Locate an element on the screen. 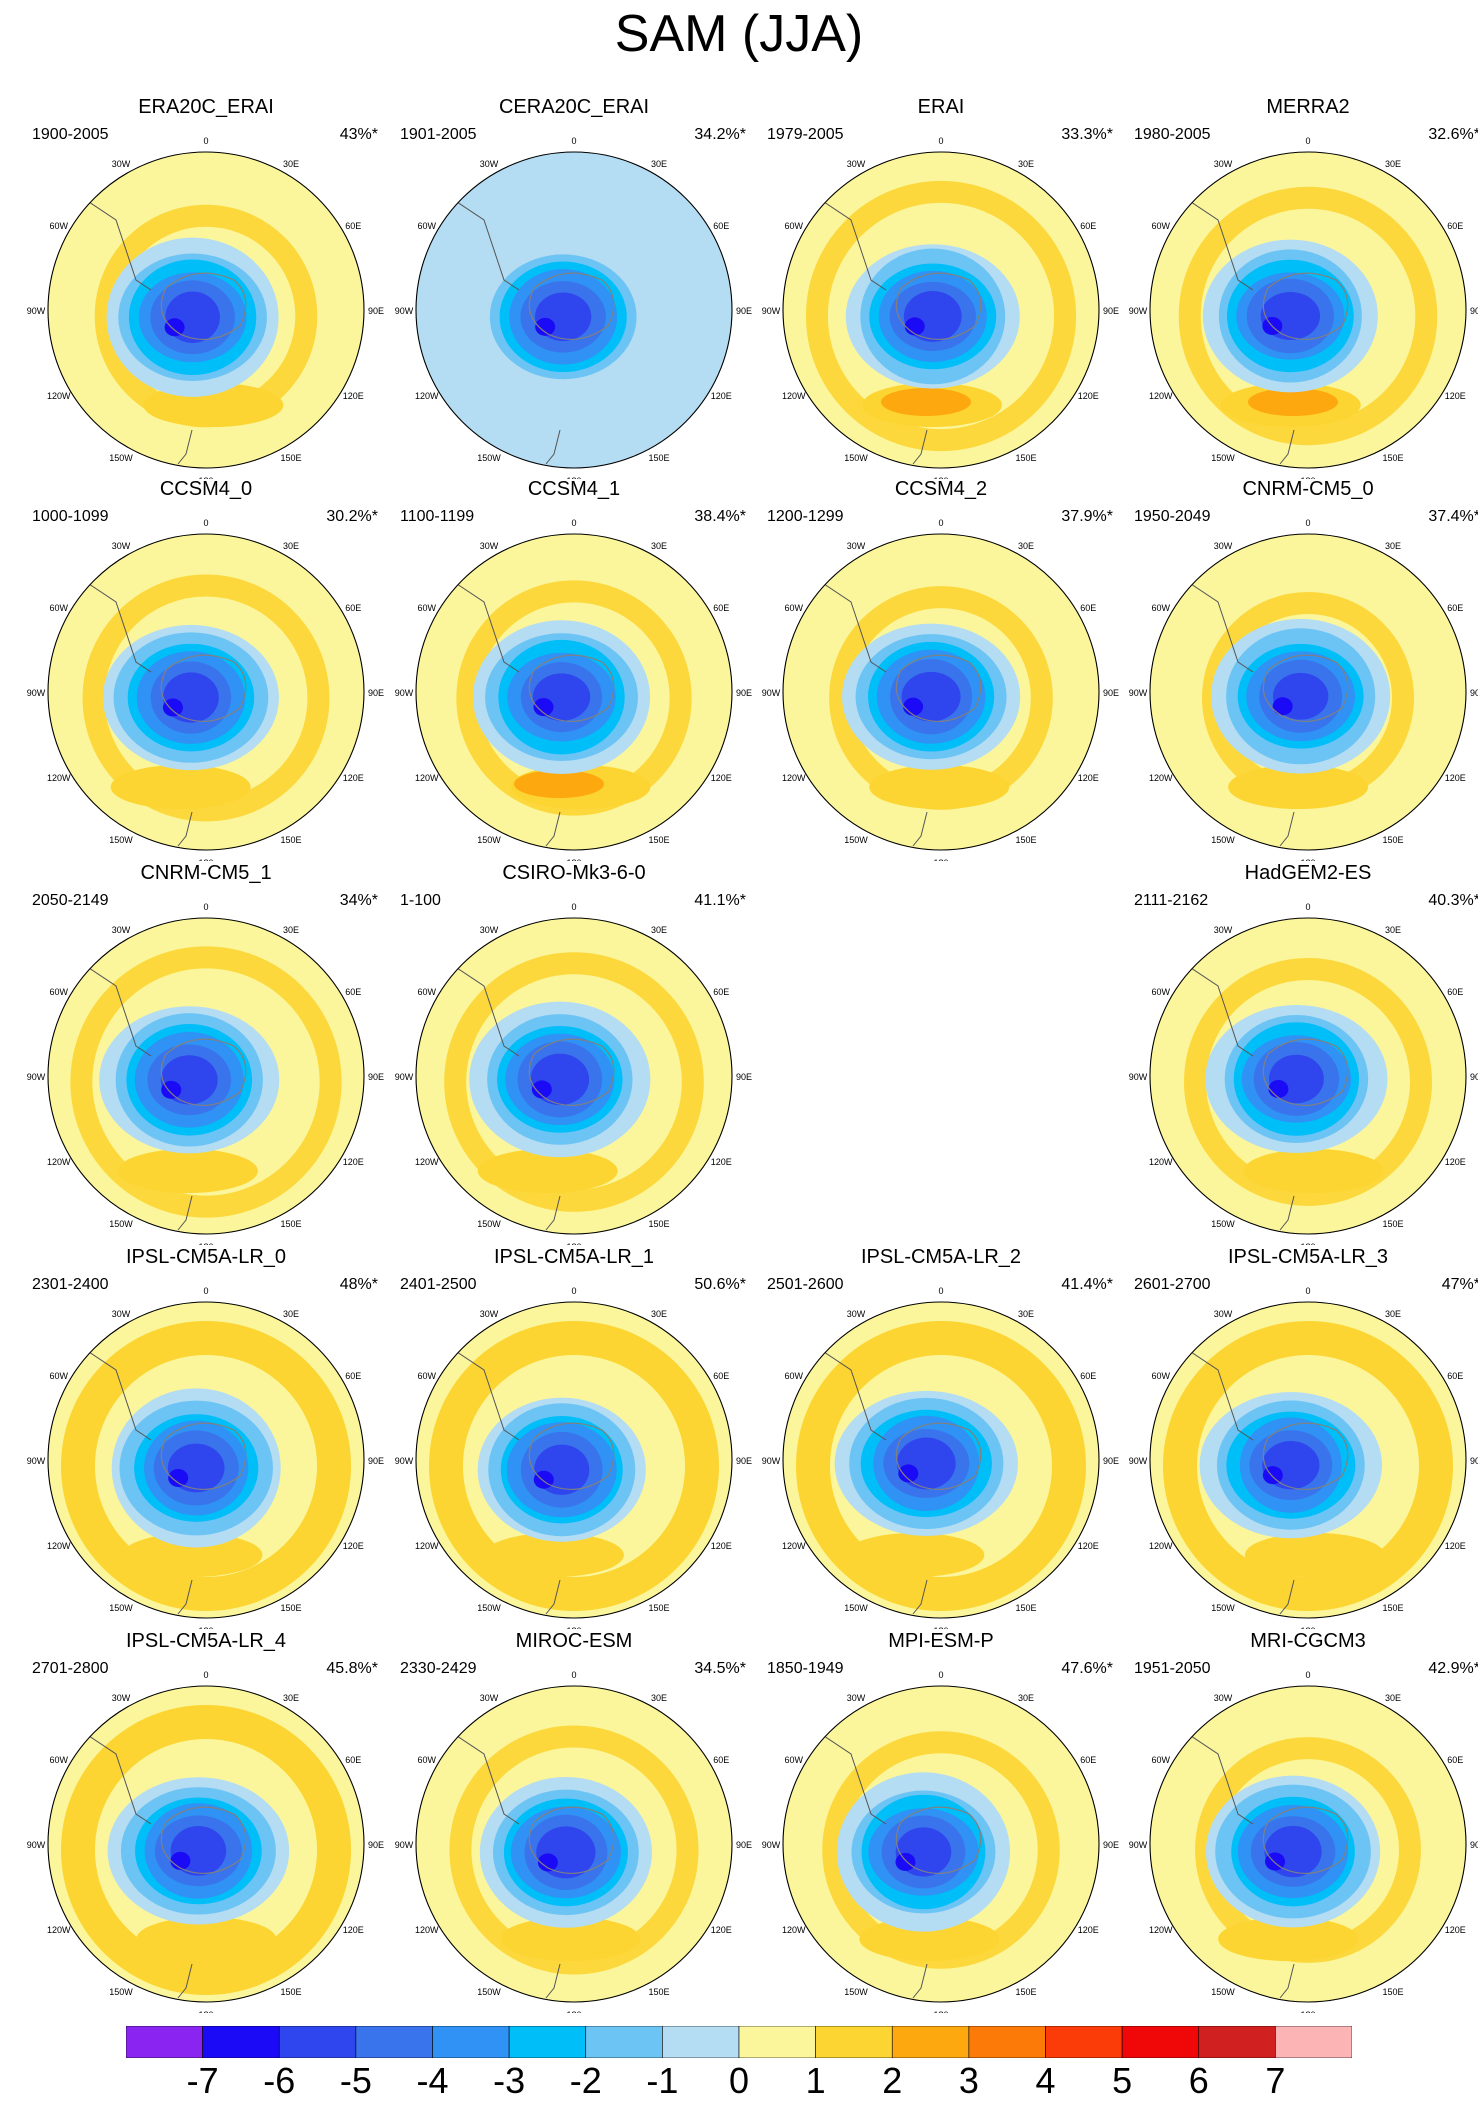 The image size is (1478, 2107). panel-title: MPI-ESM-P is located at coordinates (941, 1641).